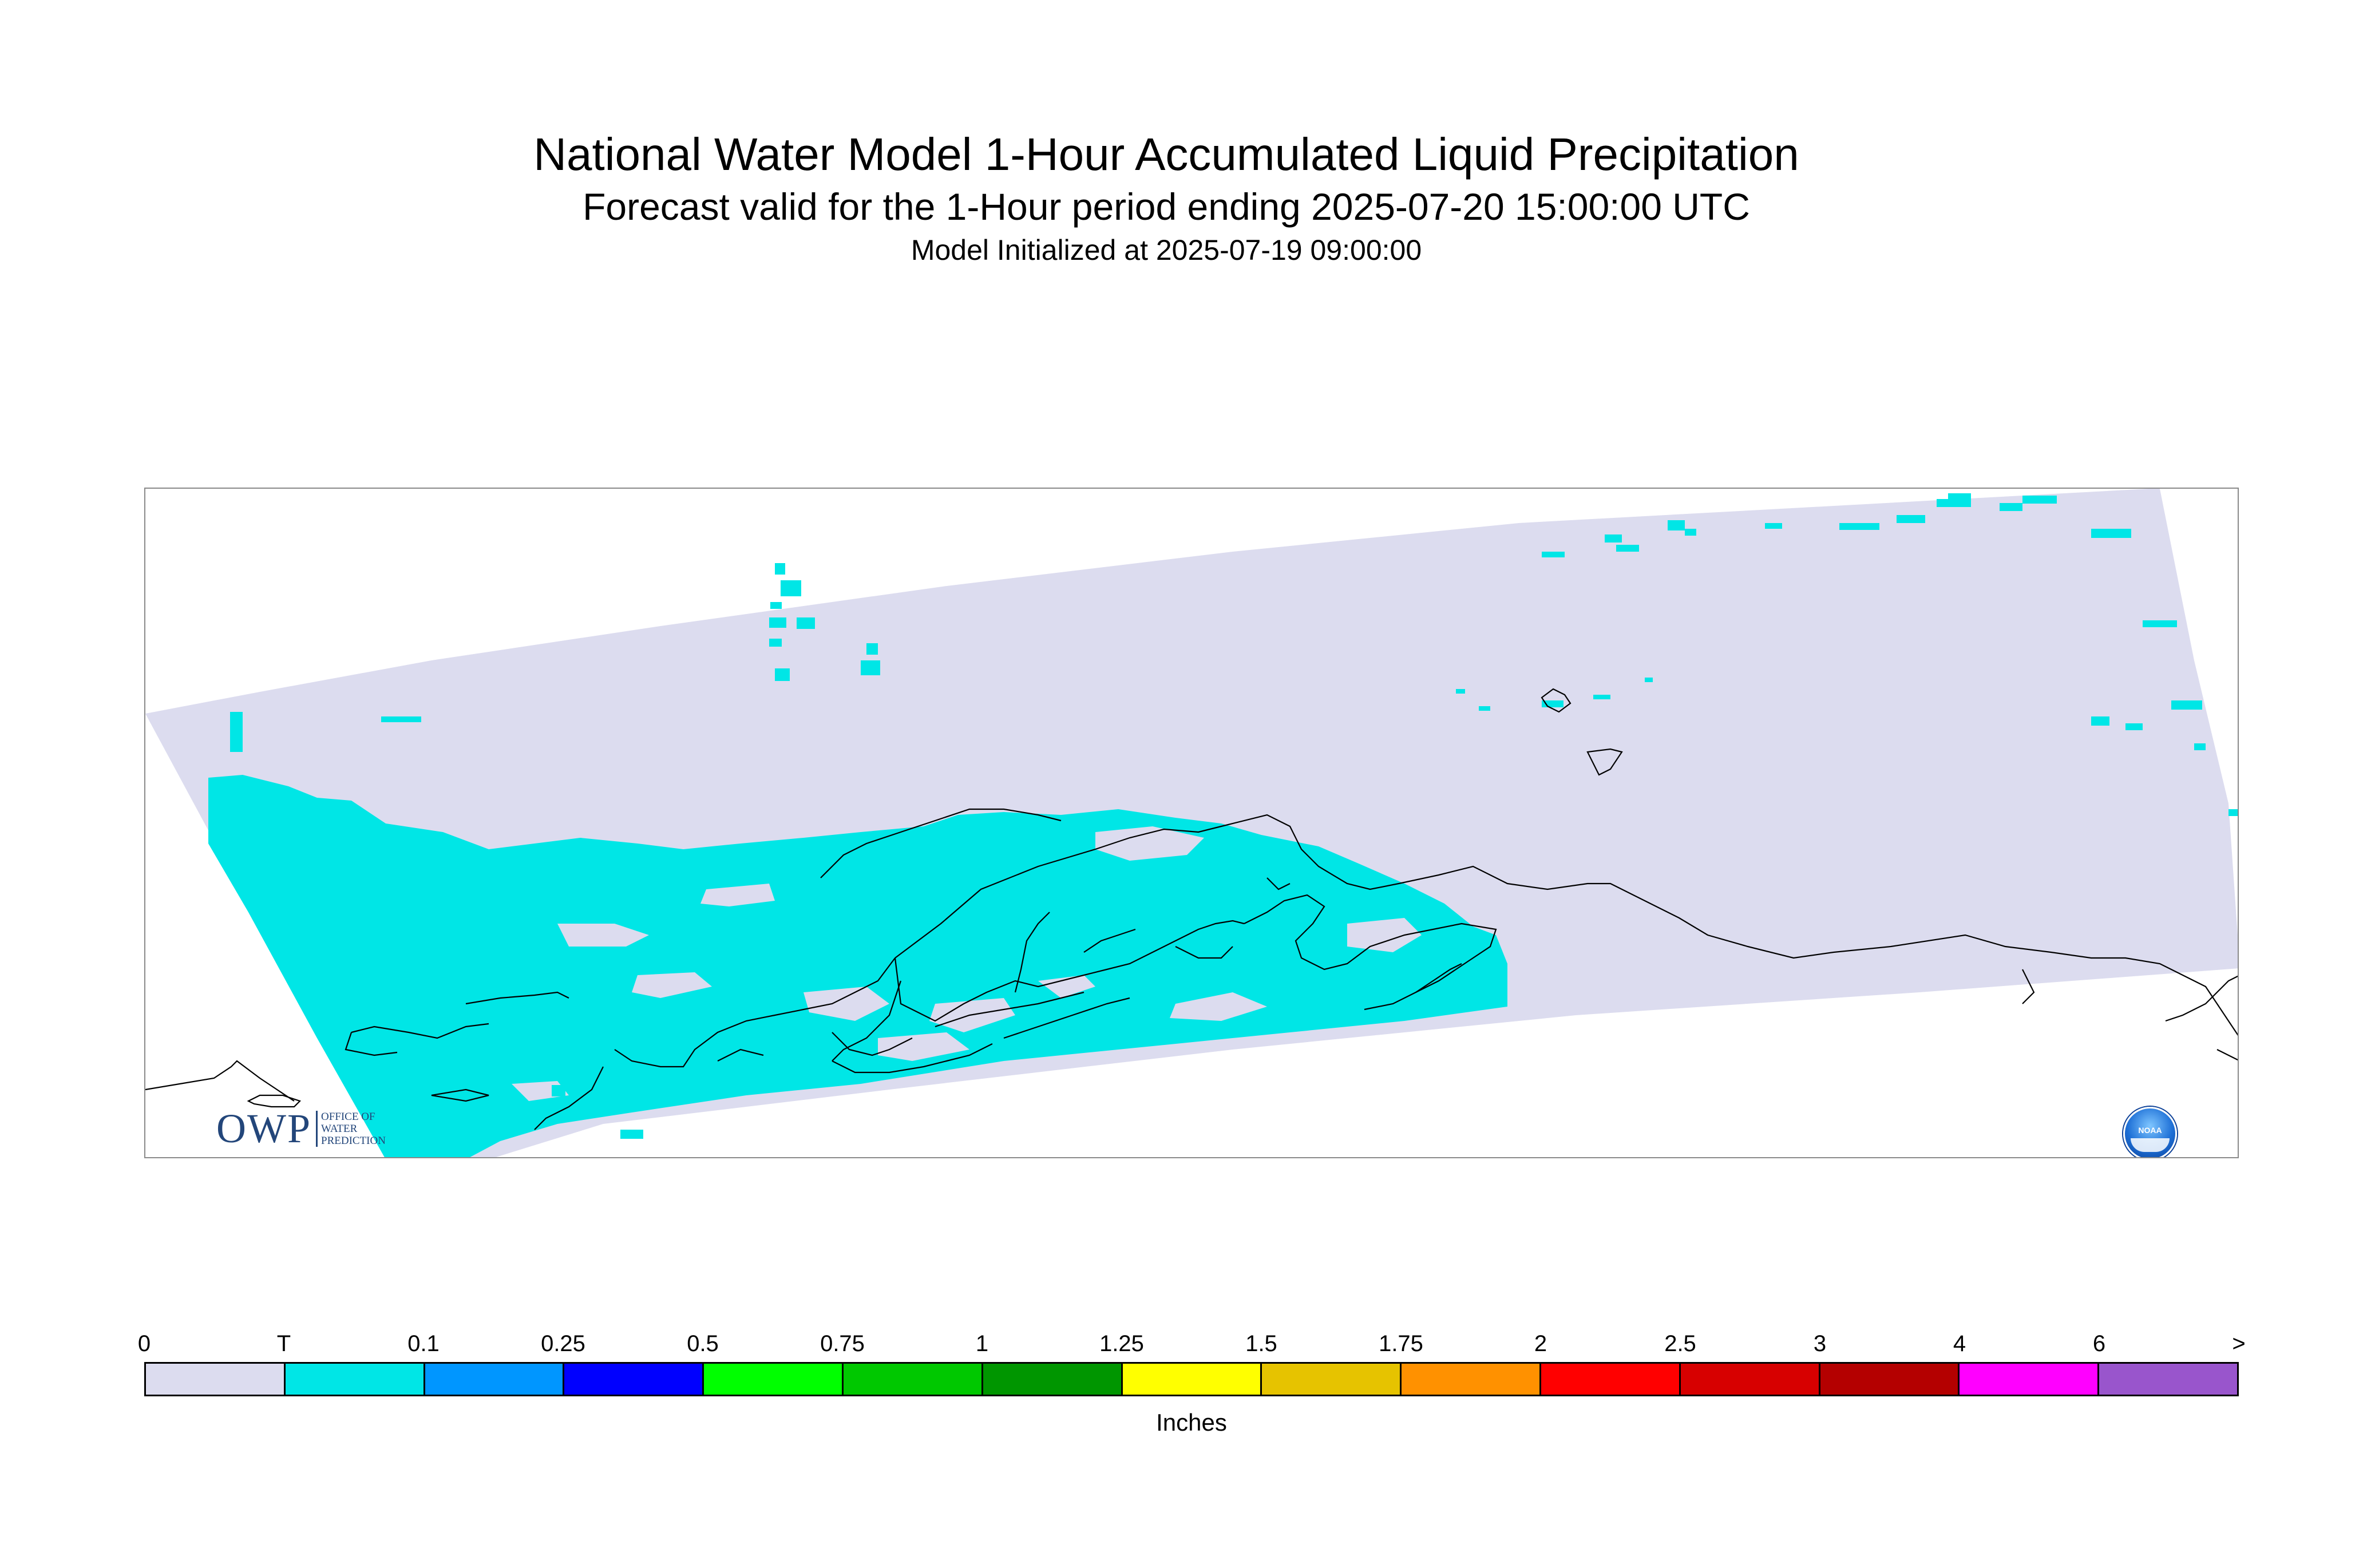 Image resolution: width=2375 pixels, height=1568 pixels. What do you see at coordinates (1166, 250) in the screenshot?
I see `model-init-line: Model Initialized at 2025-07-19 09:00:00` at bounding box center [1166, 250].